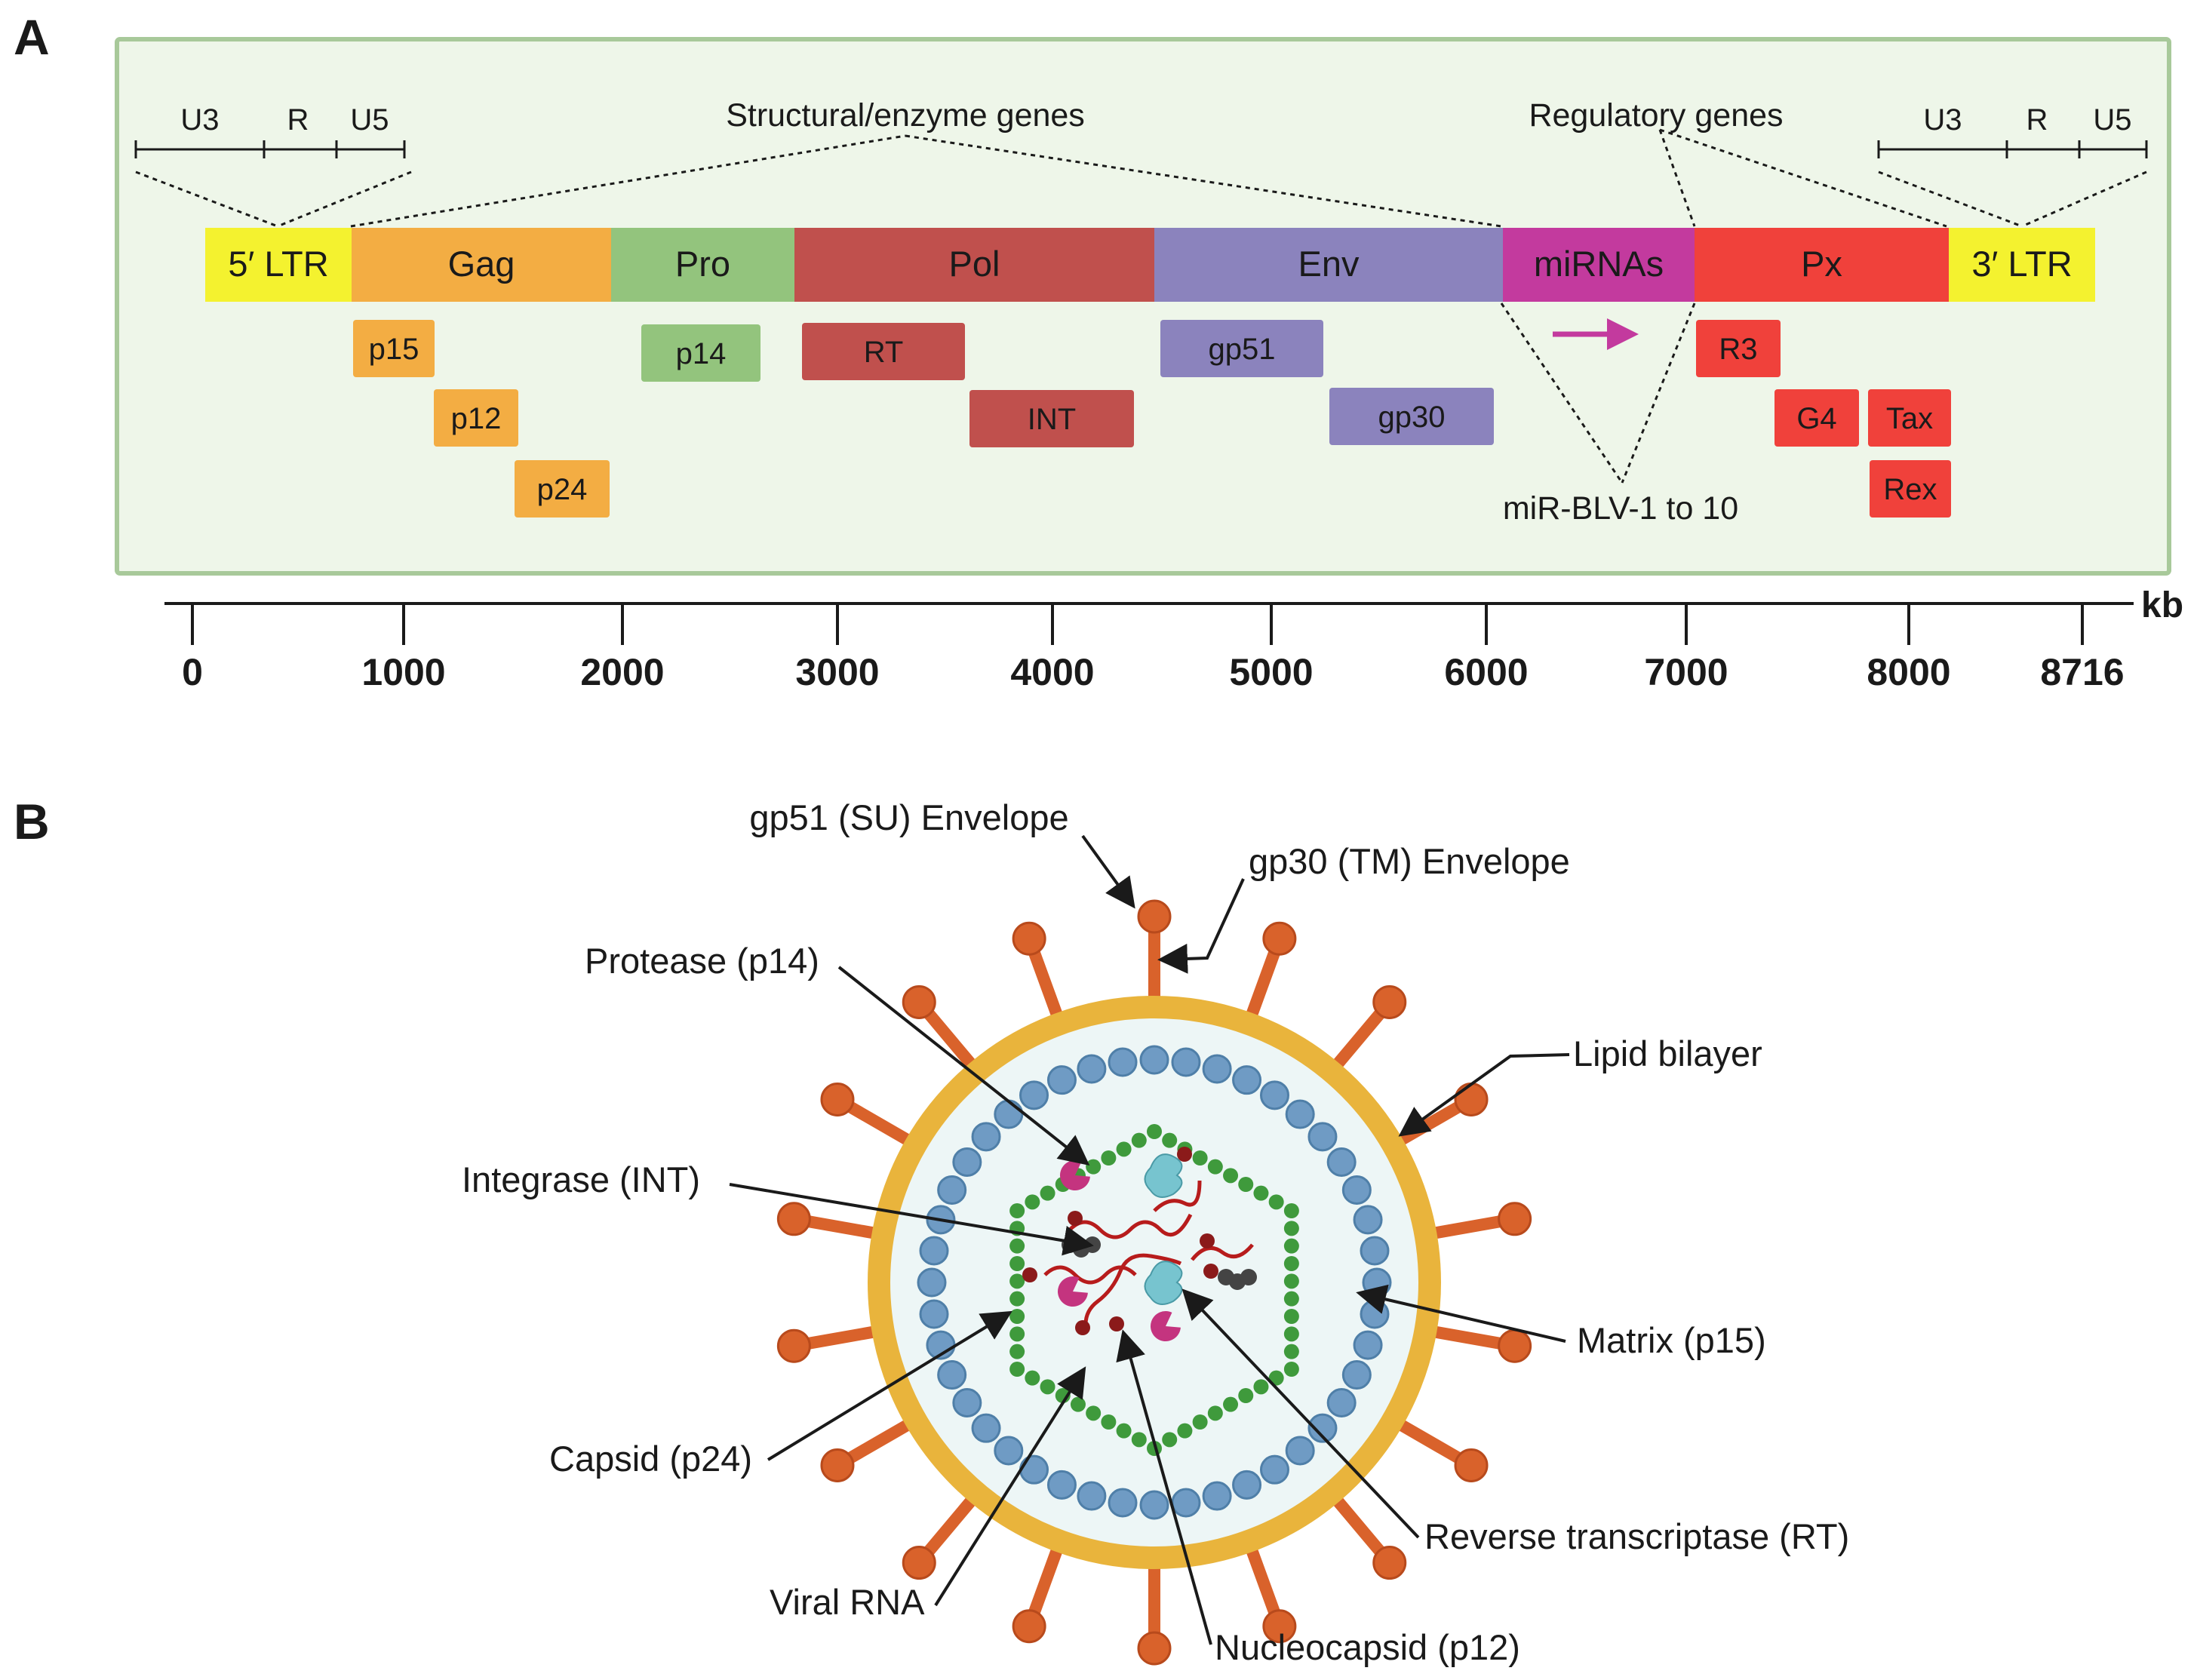  I want to click on protein-label-p24: p24, so click(562, 489).